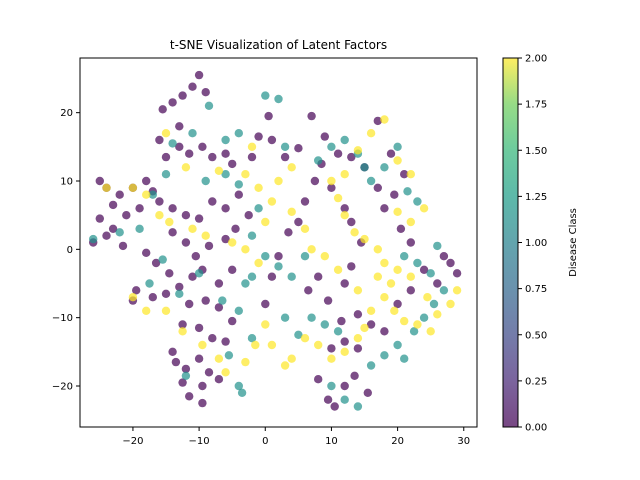  Describe the element at coordinates (463, 441) in the screenshot. I see `x-tick-label: 30` at that location.